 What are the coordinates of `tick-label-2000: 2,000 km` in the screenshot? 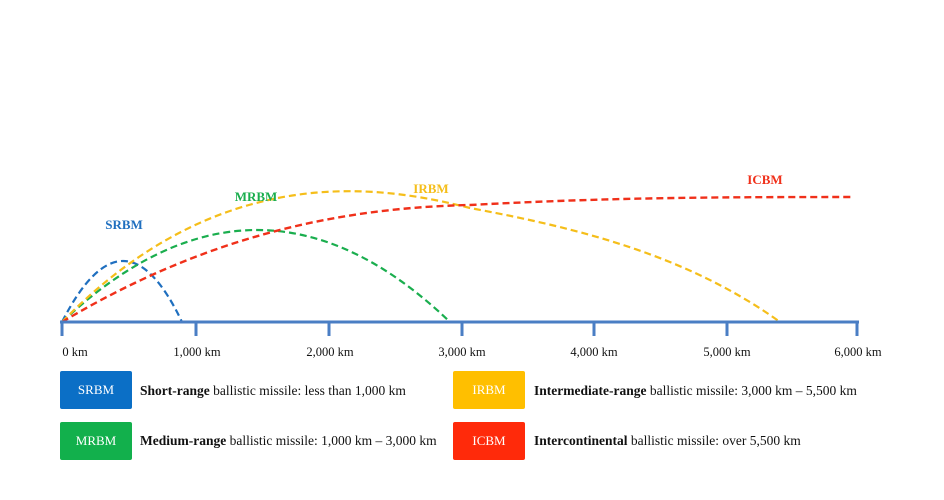 It's located at (330, 352).